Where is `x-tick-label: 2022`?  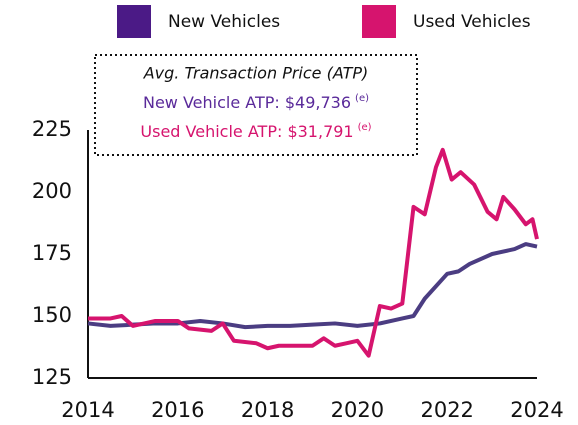
x-tick-label: 2022 is located at coordinates (446, 410).